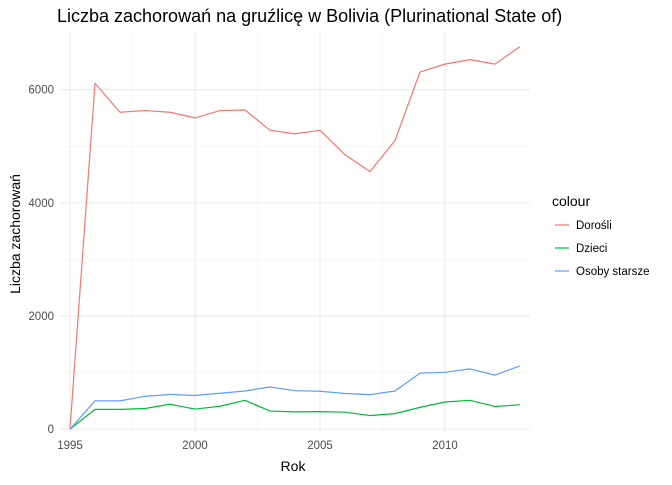  Describe the element at coordinates (445, 446) in the screenshot. I see `x-tick-label: 2010` at that location.